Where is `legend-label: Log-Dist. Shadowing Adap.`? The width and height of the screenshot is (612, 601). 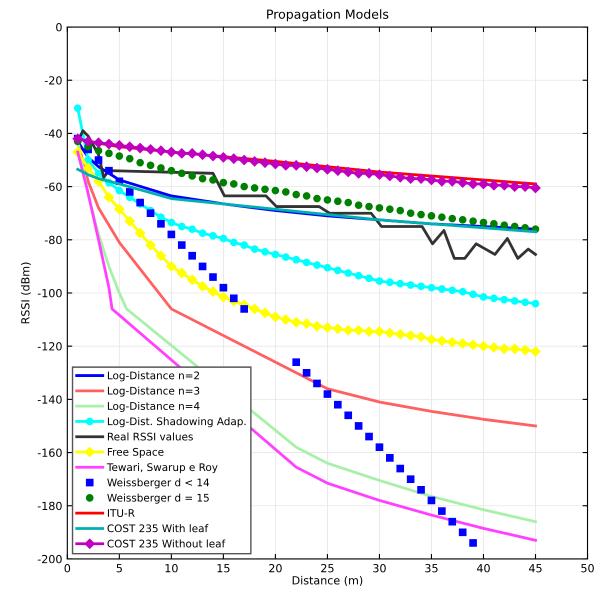 legend-label: Log-Dist. Shadowing Adap. is located at coordinates (177, 422).